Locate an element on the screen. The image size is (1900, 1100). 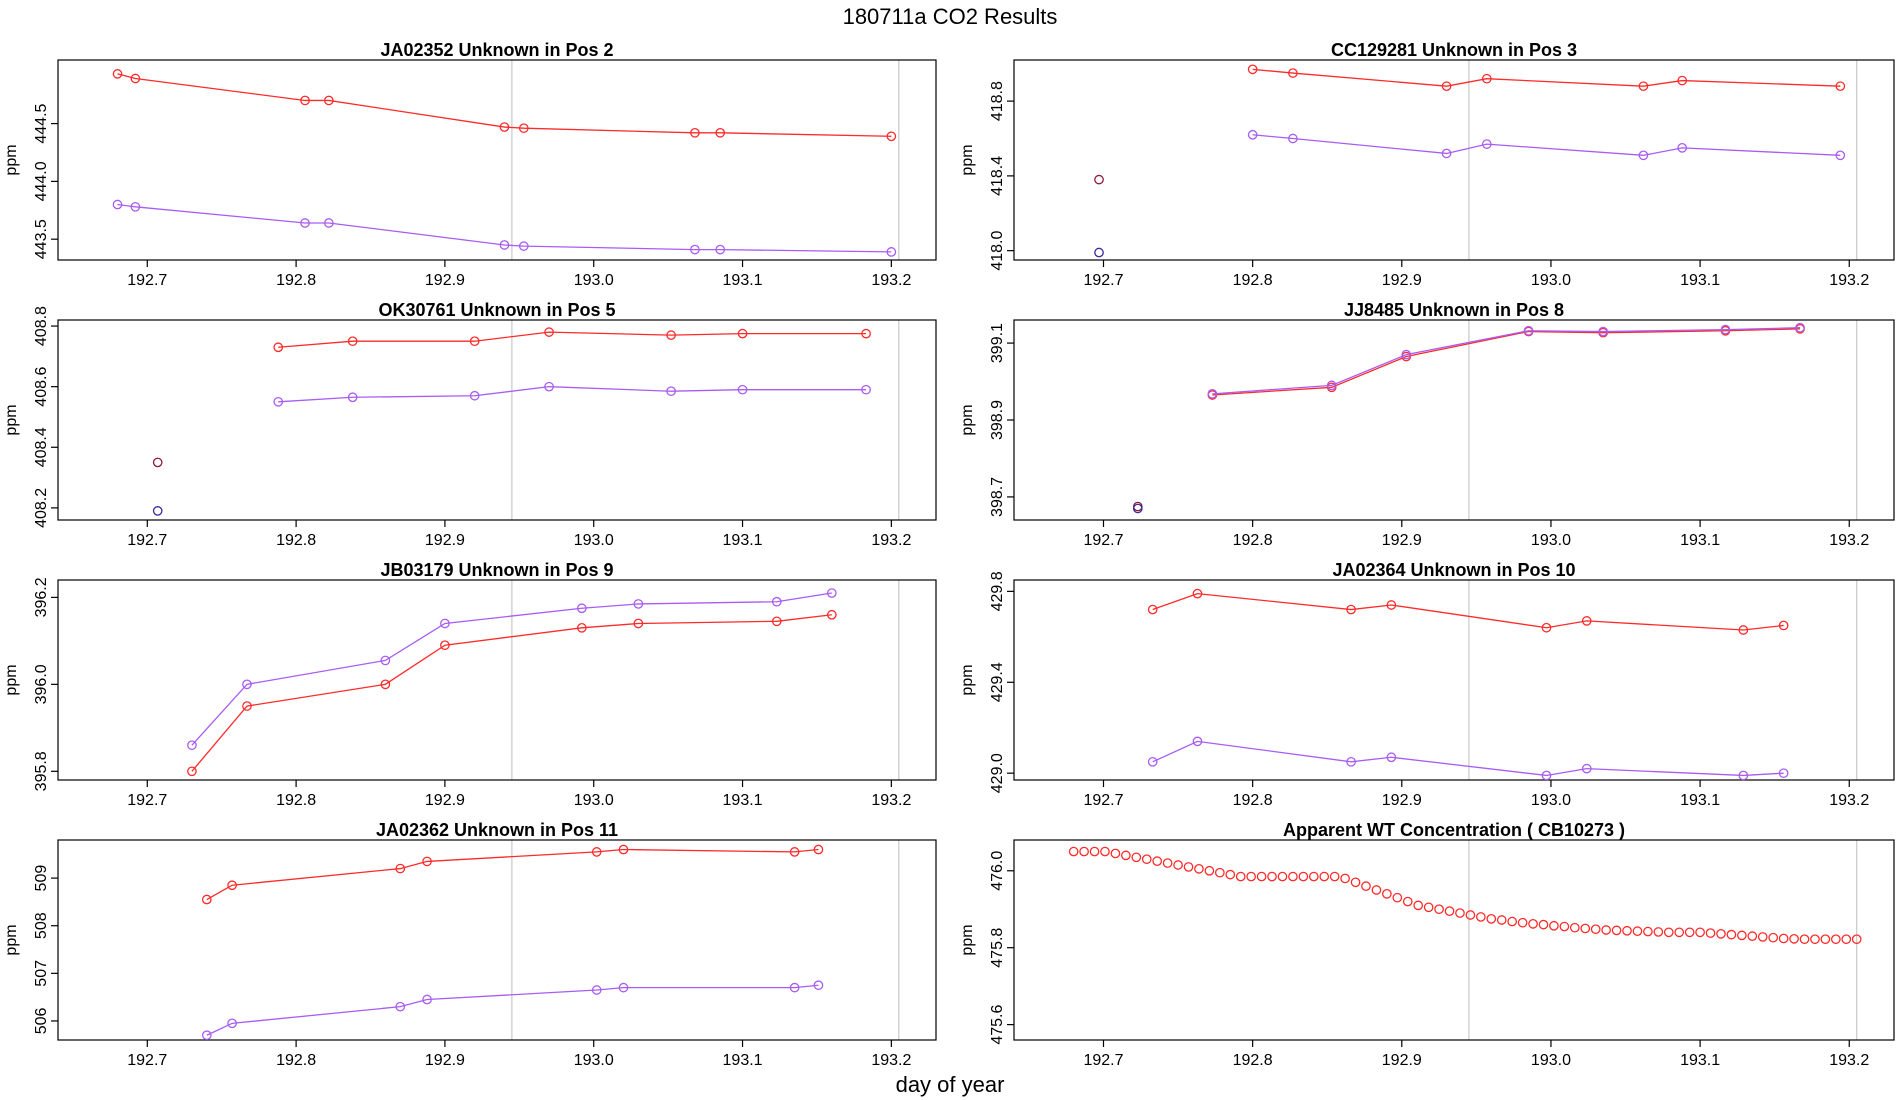
figure-title: 180711a CO2 Results is located at coordinates (950, 16).